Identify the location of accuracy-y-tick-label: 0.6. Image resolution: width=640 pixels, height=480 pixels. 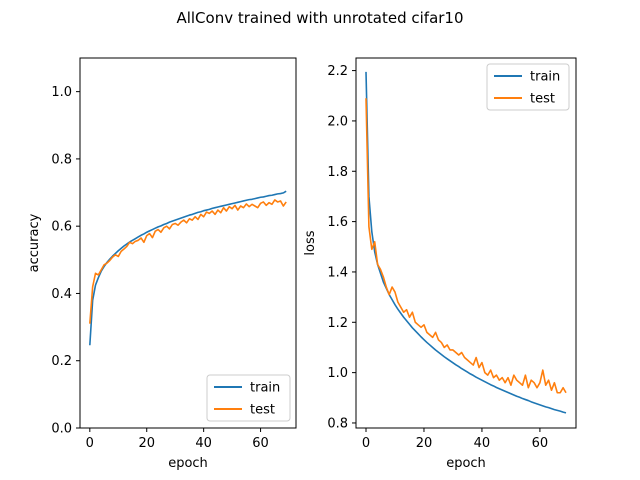
(61, 227).